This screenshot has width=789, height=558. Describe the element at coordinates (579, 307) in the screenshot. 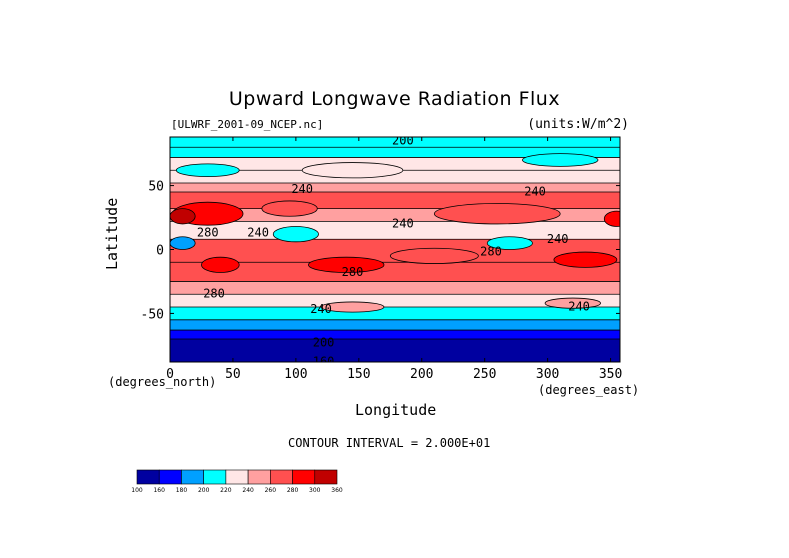

I see `contour-label-11: 240` at that location.